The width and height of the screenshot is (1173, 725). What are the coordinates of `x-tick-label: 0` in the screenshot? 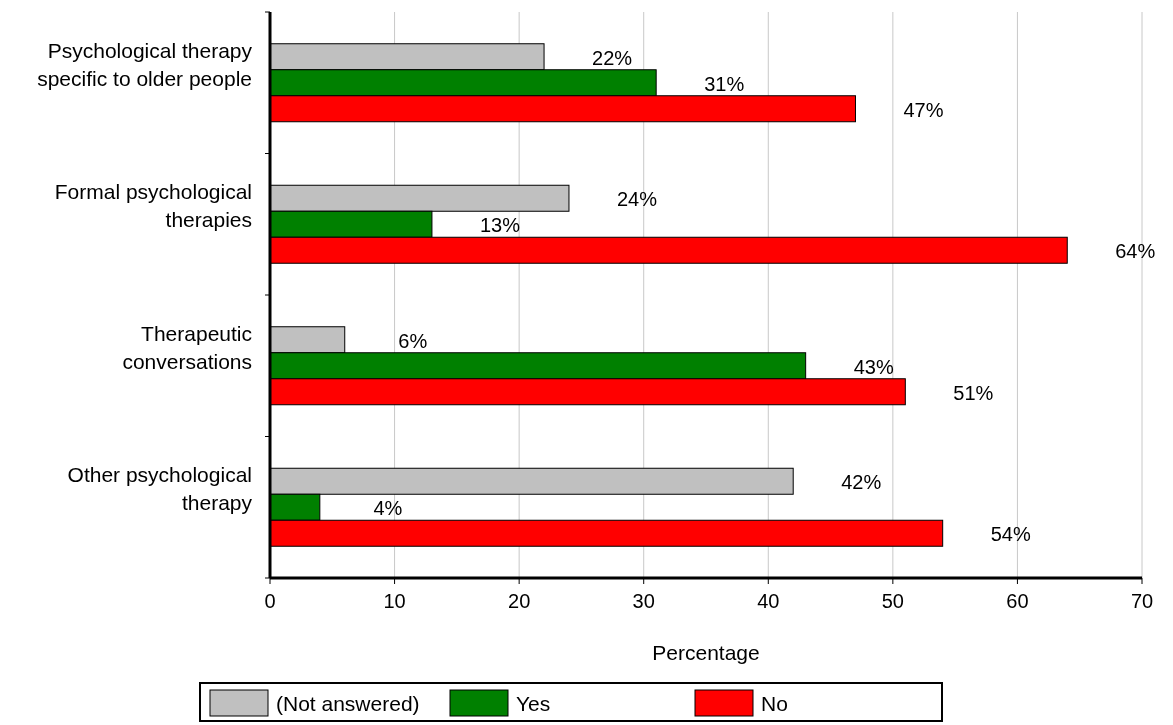 It's located at (270, 601).